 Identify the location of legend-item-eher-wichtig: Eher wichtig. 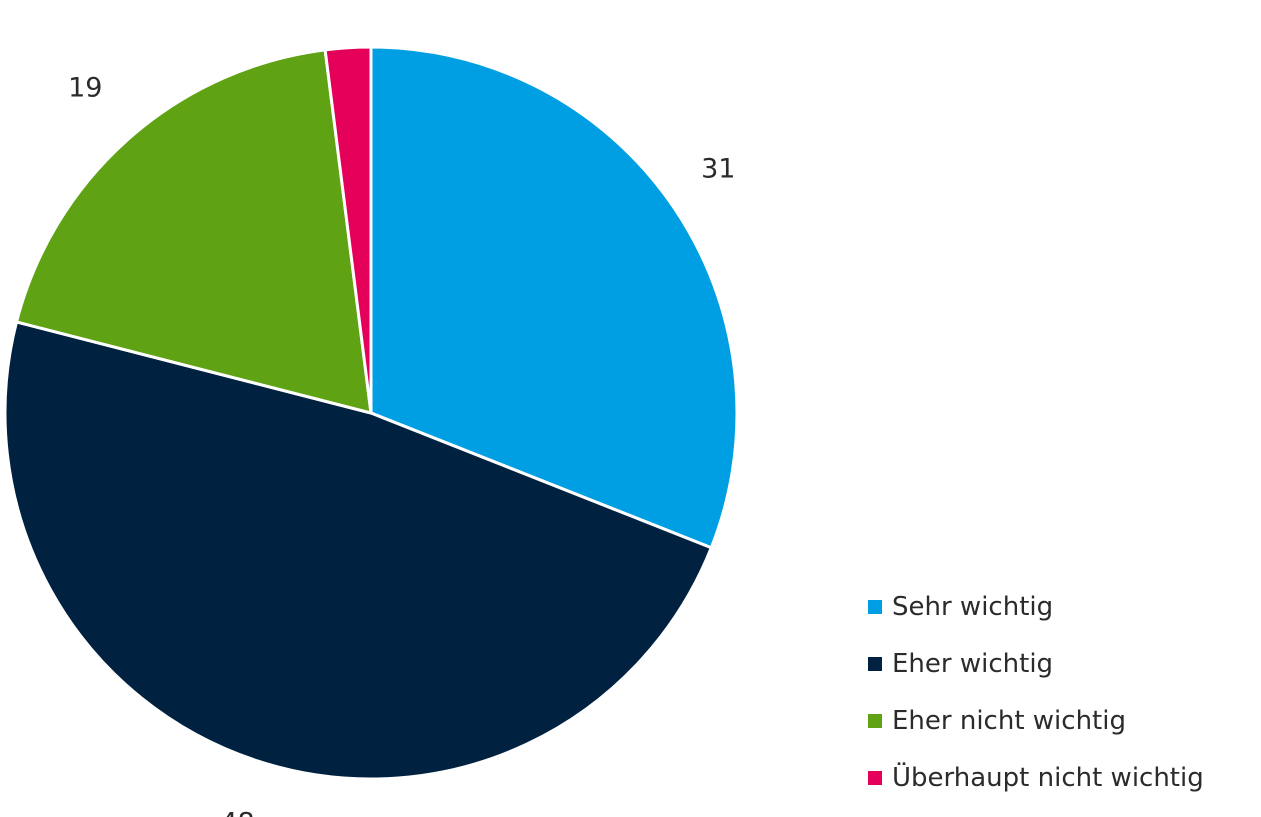
(1036, 663).